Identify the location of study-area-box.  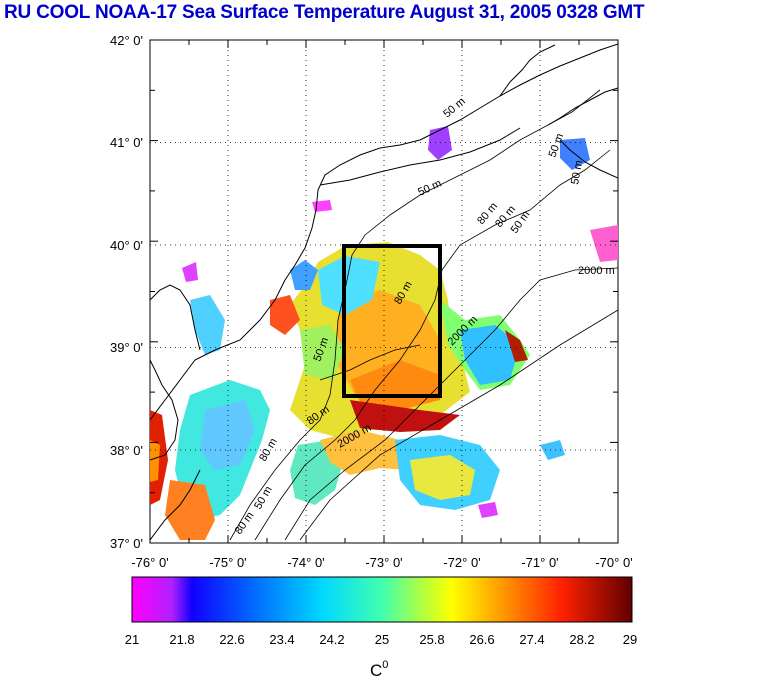
(392, 321).